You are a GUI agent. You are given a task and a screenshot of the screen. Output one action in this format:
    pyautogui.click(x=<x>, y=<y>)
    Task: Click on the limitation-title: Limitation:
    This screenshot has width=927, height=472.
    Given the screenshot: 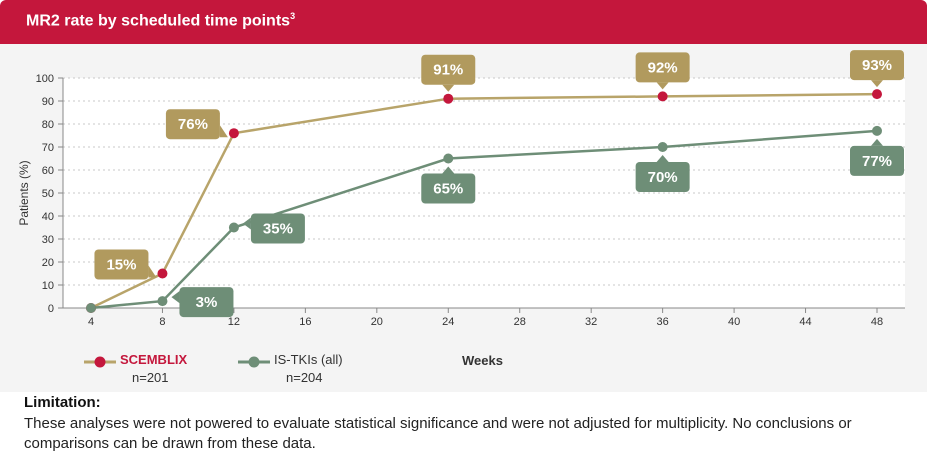 What is the action you would take?
    pyautogui.click(x=62, y=402)
    